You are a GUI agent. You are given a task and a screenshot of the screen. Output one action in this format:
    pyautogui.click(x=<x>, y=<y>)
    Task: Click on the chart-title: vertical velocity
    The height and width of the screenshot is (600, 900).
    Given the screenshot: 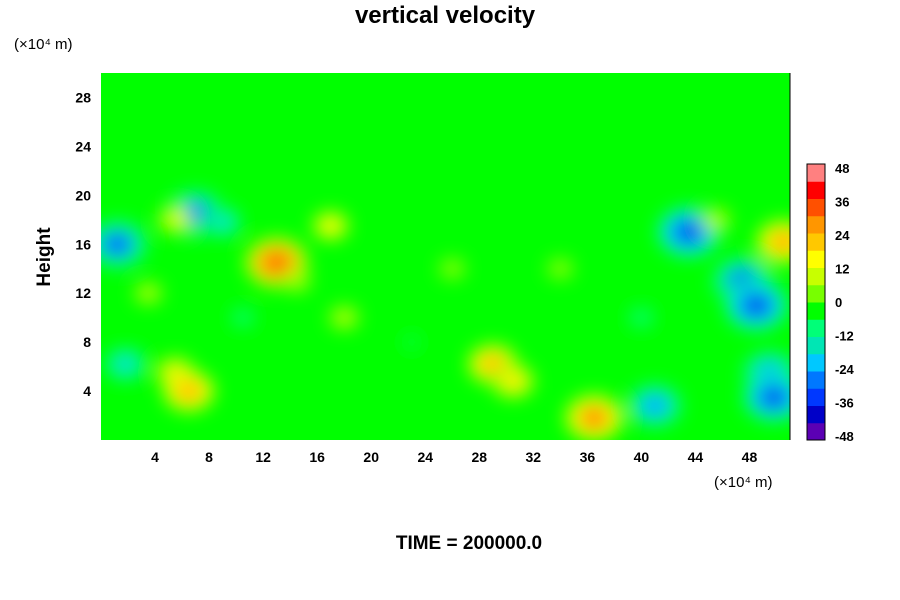 What is the action you would take?
    pyautogui.click(x=445, y=15)
    